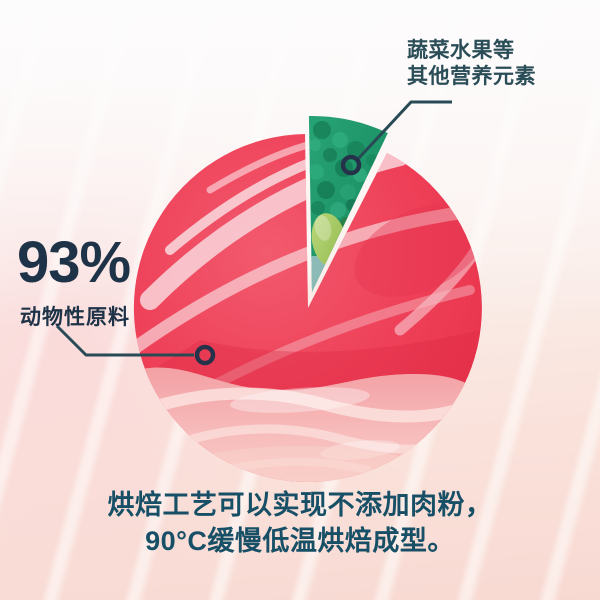 The height and width of the screenshot is (600, 600). I want to click on veg-callout-line2: 其他营养元素, so click(471, 76).